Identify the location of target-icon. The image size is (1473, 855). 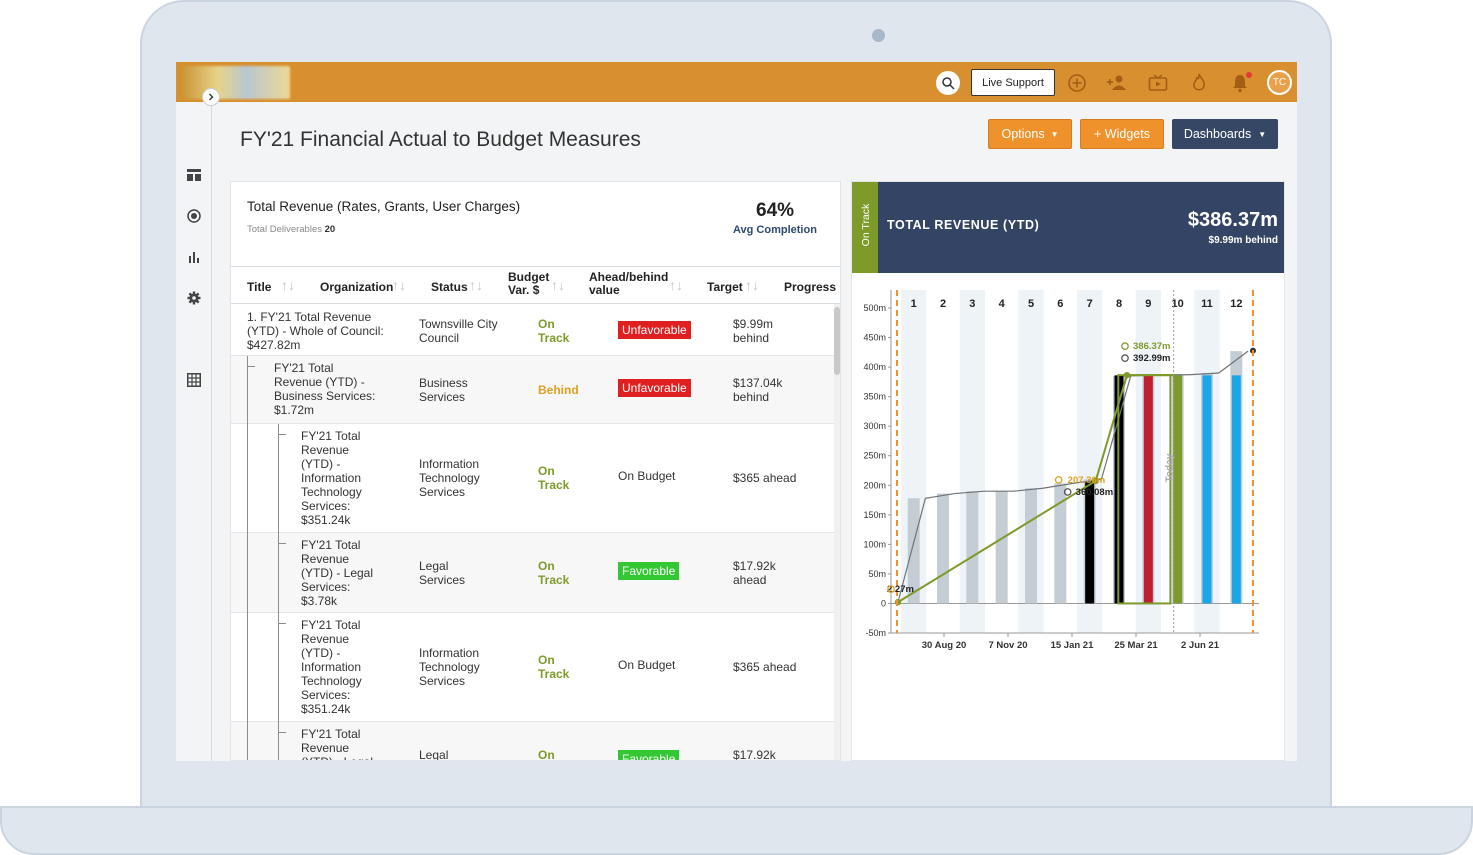
(194, 216).